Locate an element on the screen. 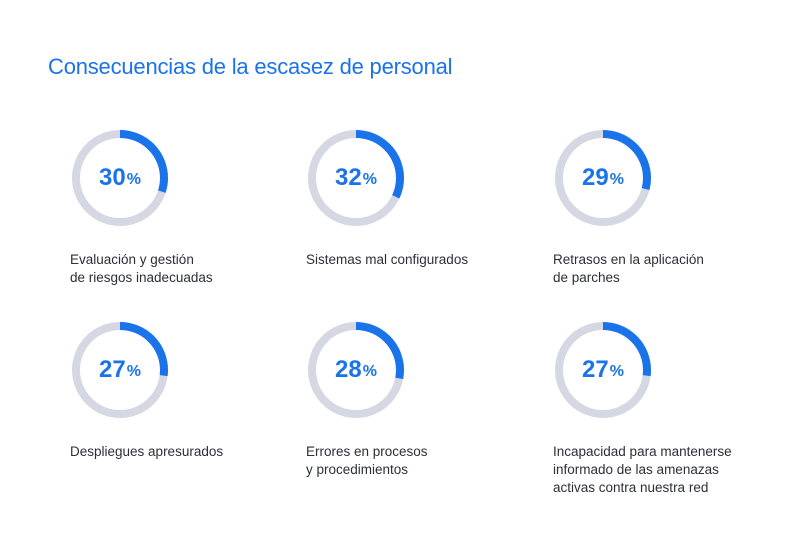 Image resolution: width=800 pixels, height=550 pixels. category-label-line: de riesgos inadecuadas is located at coordinates (141, 277).